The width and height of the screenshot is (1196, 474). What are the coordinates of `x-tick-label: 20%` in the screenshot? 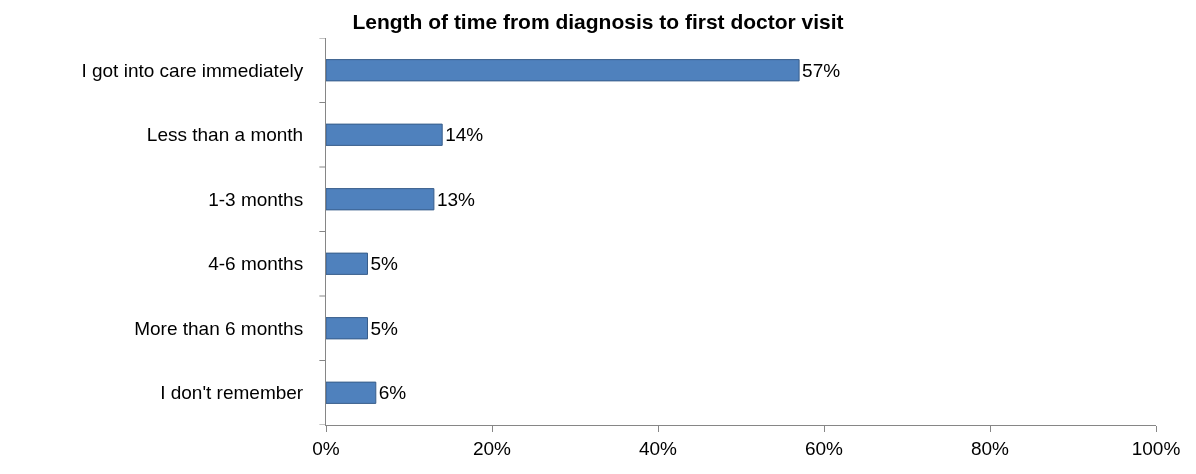 It's located at (492, 448).